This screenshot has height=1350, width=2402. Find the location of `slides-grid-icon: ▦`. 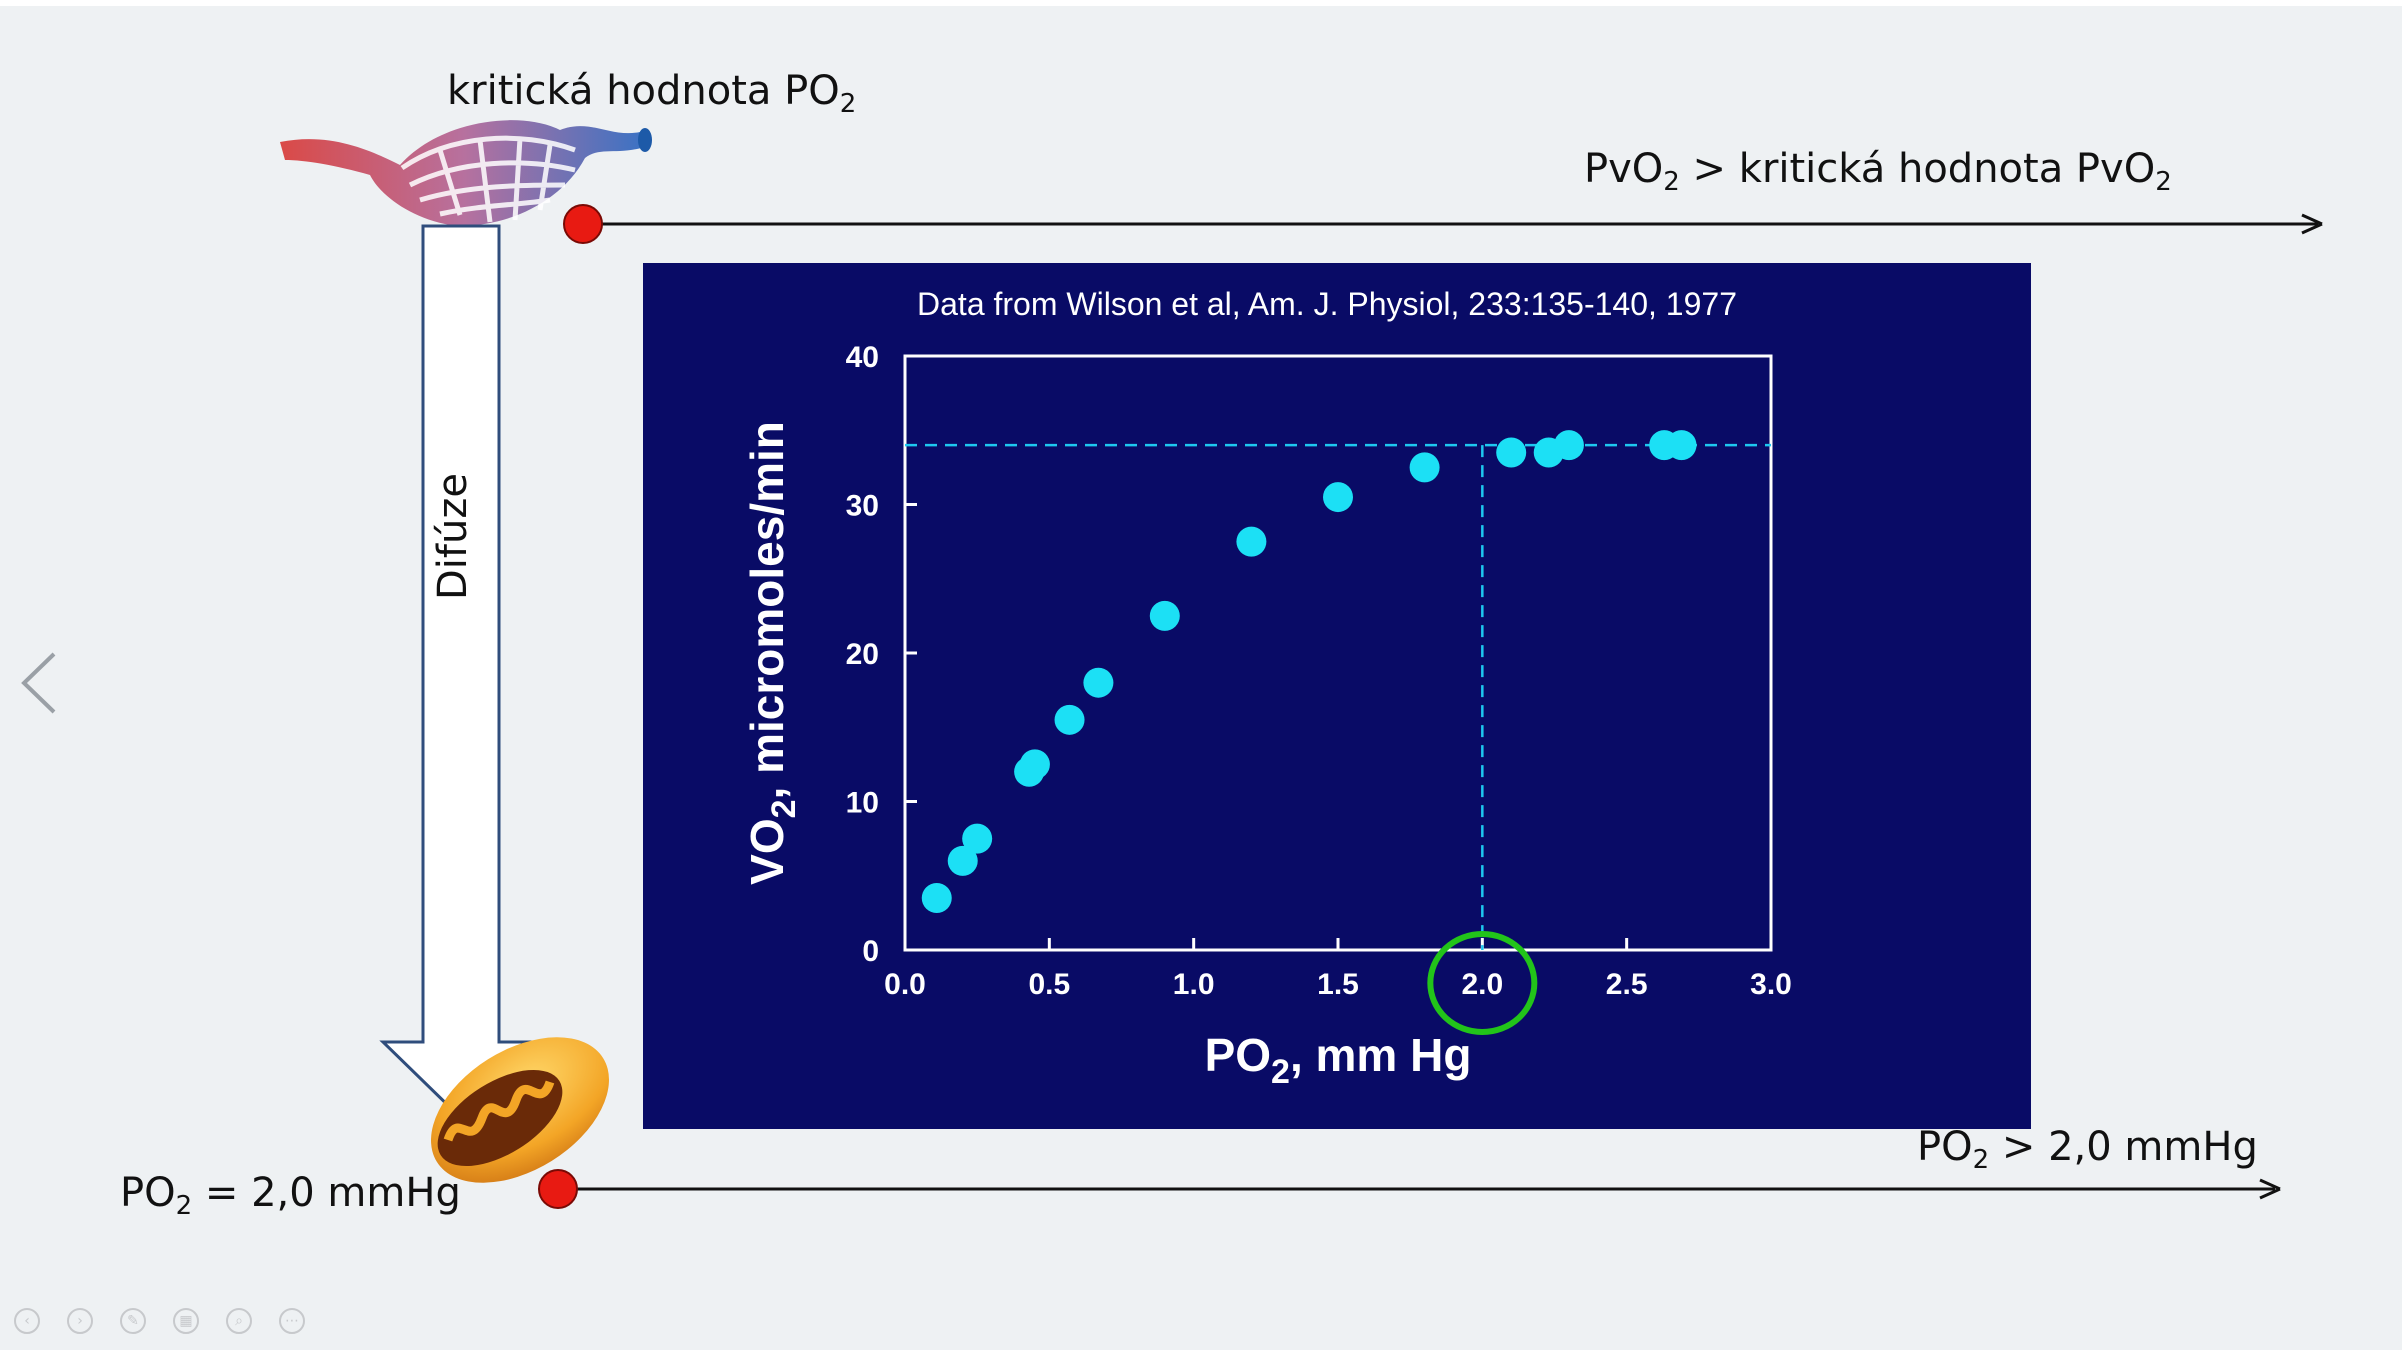

slides-grid-icon: ▦ is located at coordinates (186, 1321).